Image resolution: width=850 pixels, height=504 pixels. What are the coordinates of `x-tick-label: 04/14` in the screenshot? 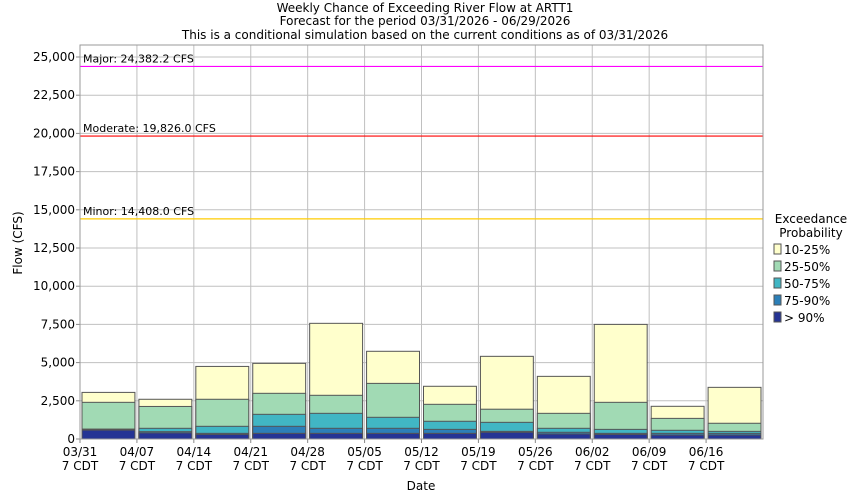 It's located at (194, 452).